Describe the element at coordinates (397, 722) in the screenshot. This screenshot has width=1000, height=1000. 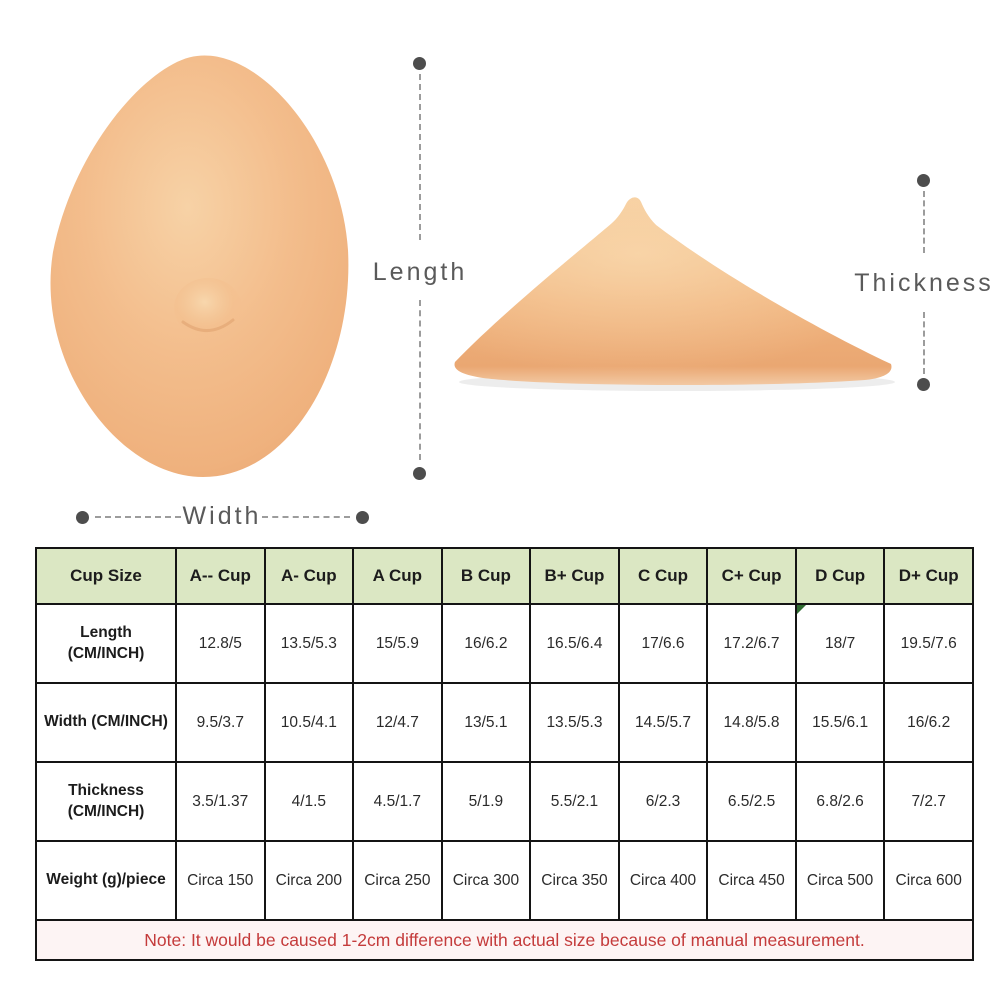
I see `value-cell: 12/4.7` at that location.